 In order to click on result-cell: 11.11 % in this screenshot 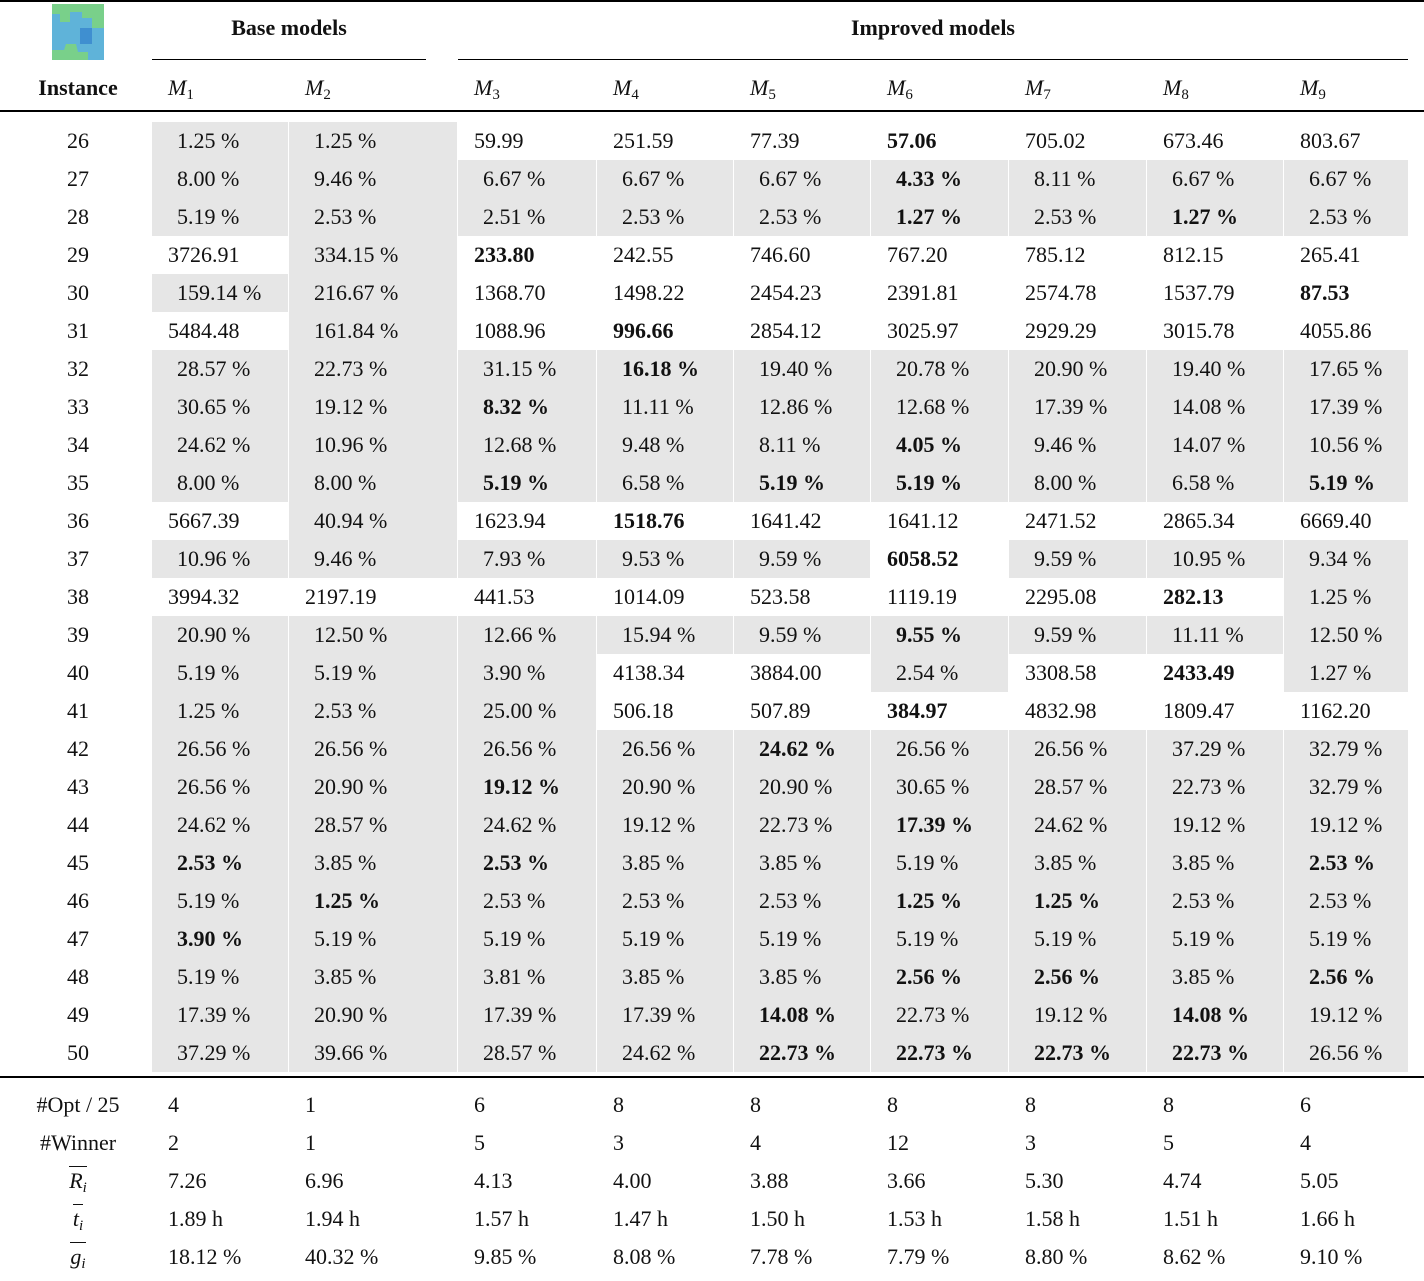, I will do `click(1215, 635)`.